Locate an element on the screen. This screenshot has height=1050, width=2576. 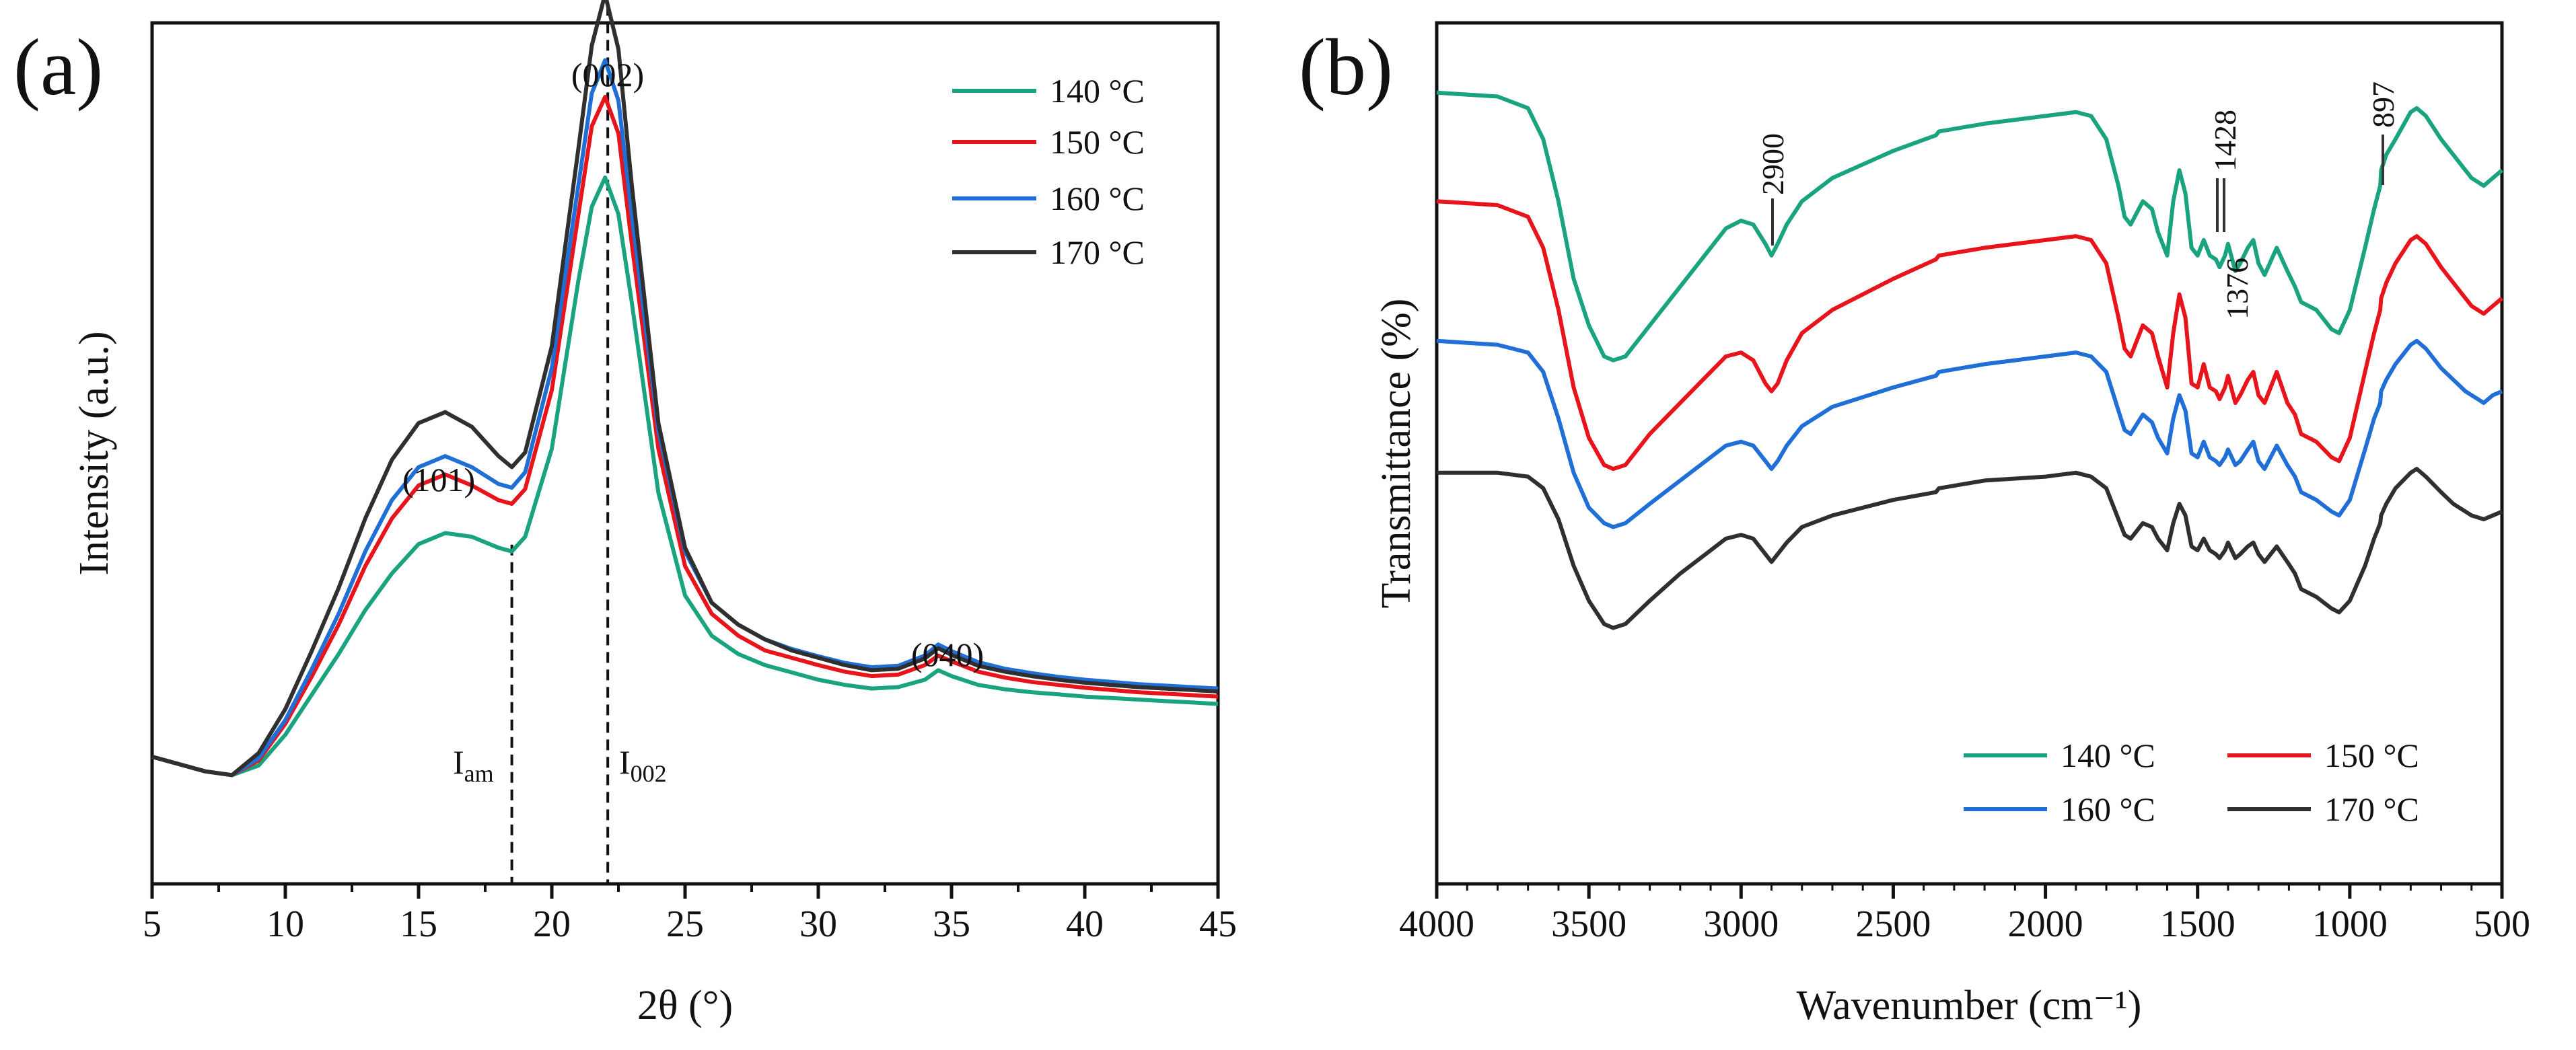
panel-b-label: (b) is located at coordinates (1346, 67).